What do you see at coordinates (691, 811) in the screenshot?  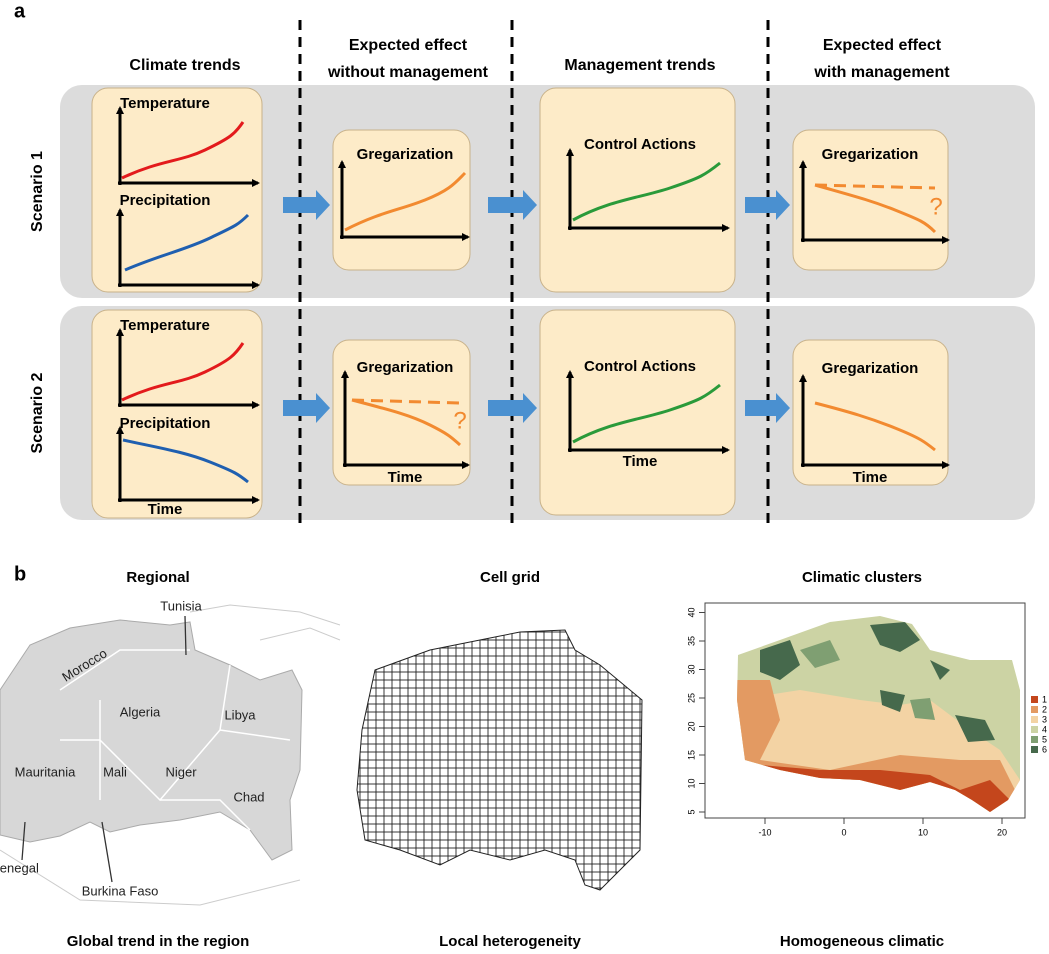 I see `y-tick-label: 5` at bounding box center [691, 811].